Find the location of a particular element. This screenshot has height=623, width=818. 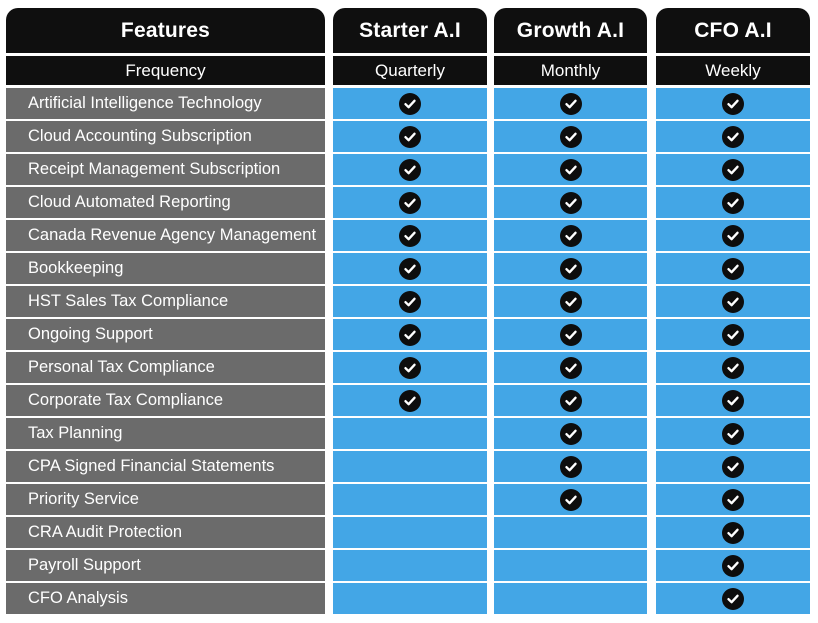

column-header-starter: Starter A.I is located at coordinates (410, 30).